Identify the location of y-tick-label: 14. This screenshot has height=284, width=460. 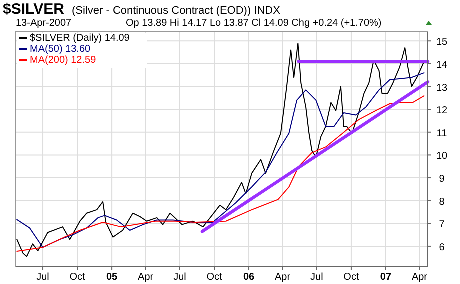
(442, 65).